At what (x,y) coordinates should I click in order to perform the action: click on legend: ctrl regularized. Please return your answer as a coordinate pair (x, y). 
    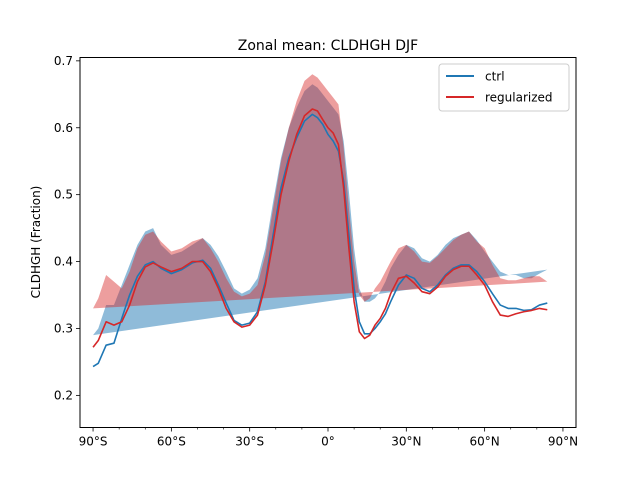
    Looking at the image, I should click on (504, 87).